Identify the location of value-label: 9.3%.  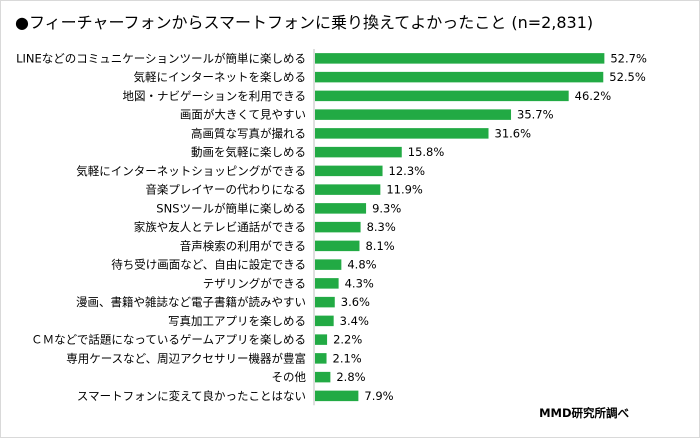
(386, 208).